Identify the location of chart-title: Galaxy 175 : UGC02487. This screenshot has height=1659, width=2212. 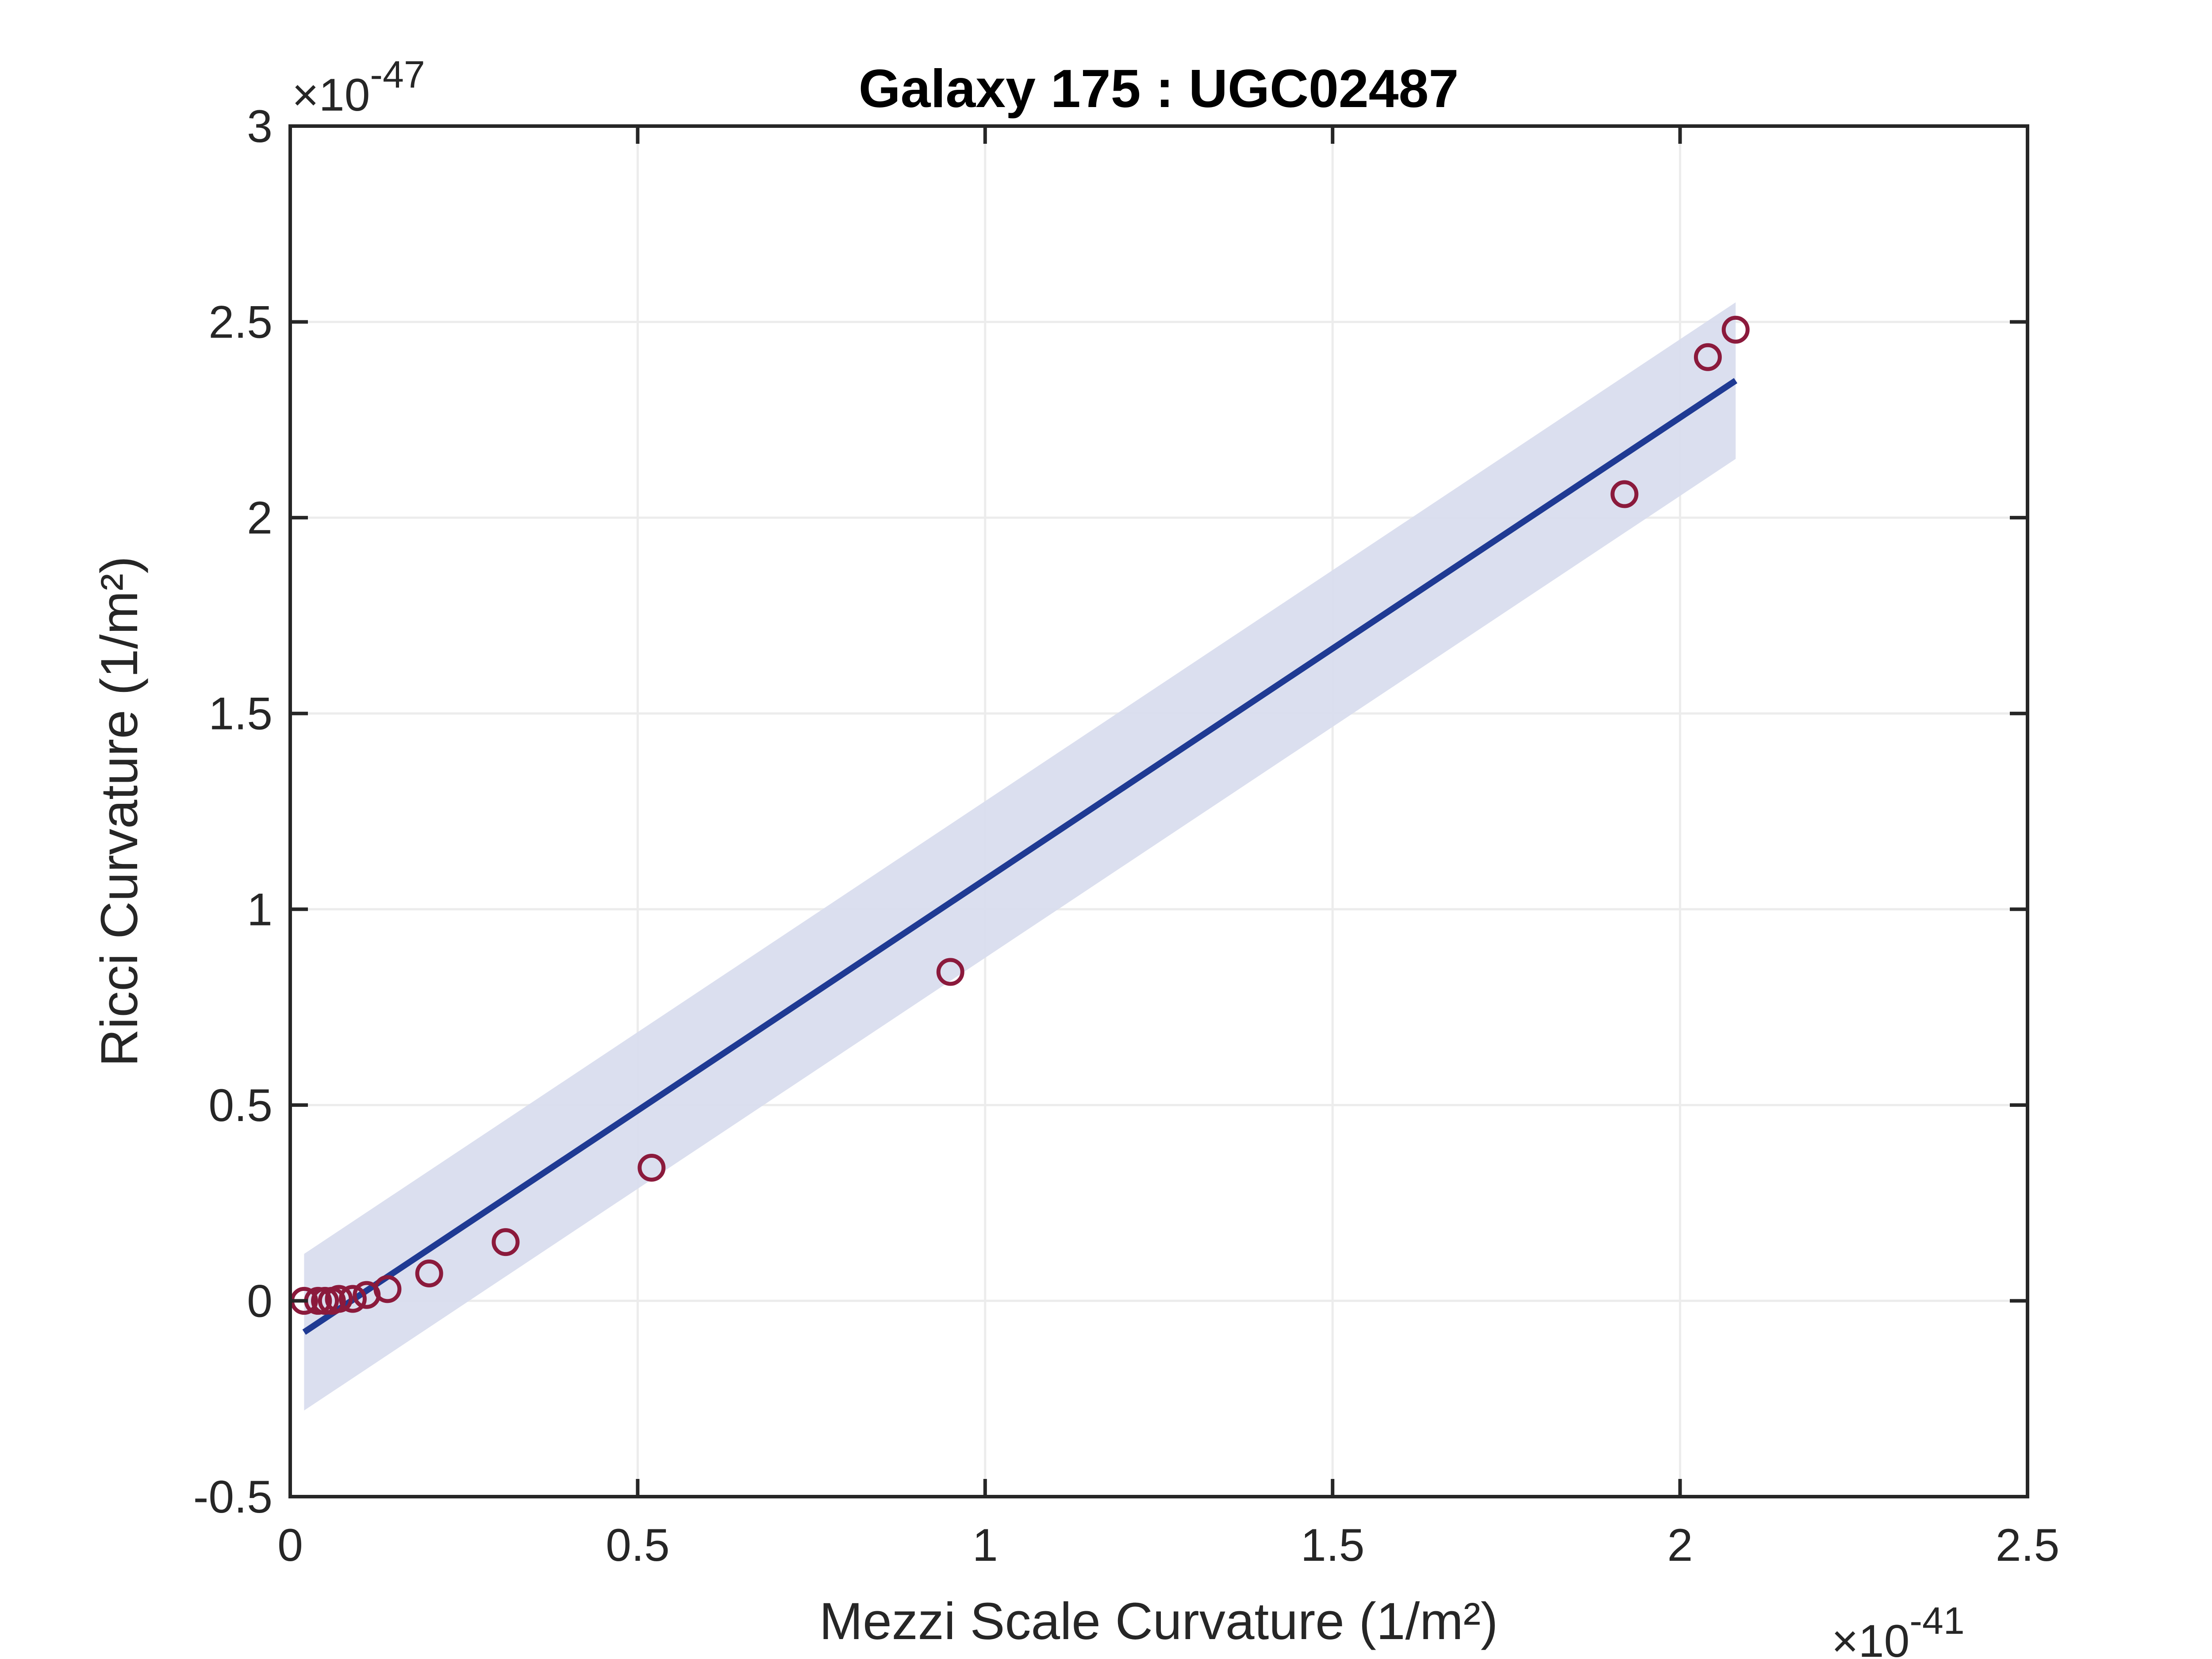
(1159, 88).